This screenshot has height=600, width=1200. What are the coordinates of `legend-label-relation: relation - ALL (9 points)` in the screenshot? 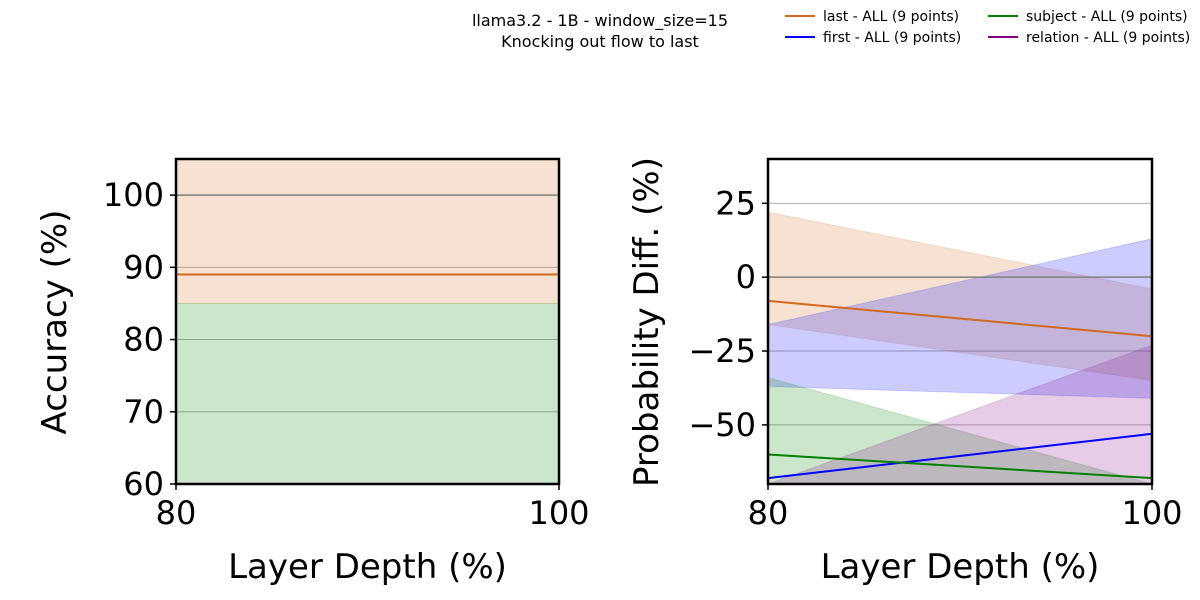 It's located at (1108, 38).